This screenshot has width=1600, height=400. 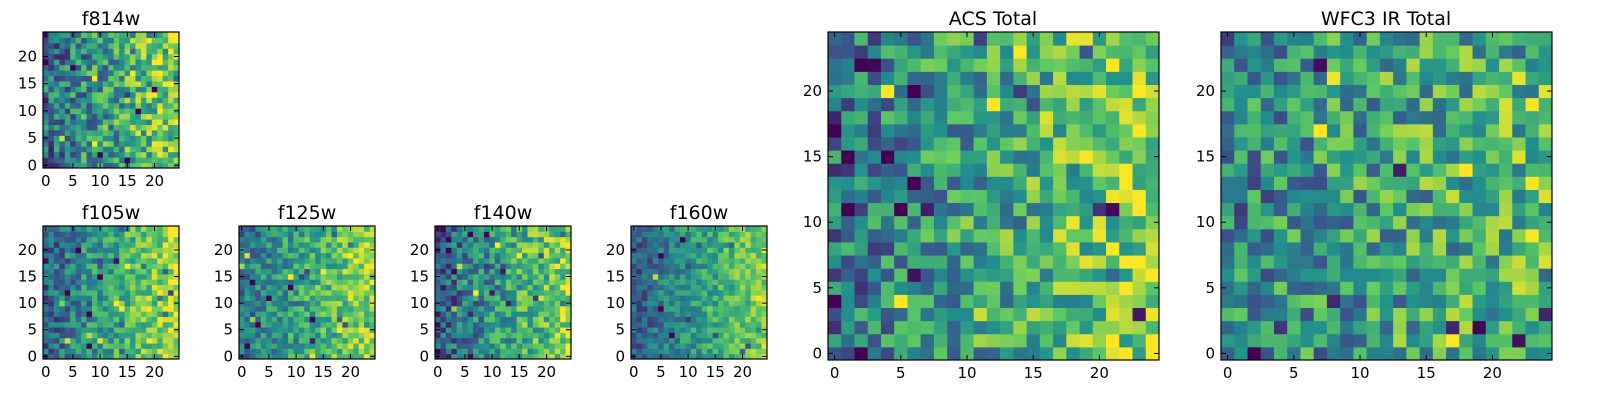 I want to click on x-tick-label: 15, so click(x=127, y=181).